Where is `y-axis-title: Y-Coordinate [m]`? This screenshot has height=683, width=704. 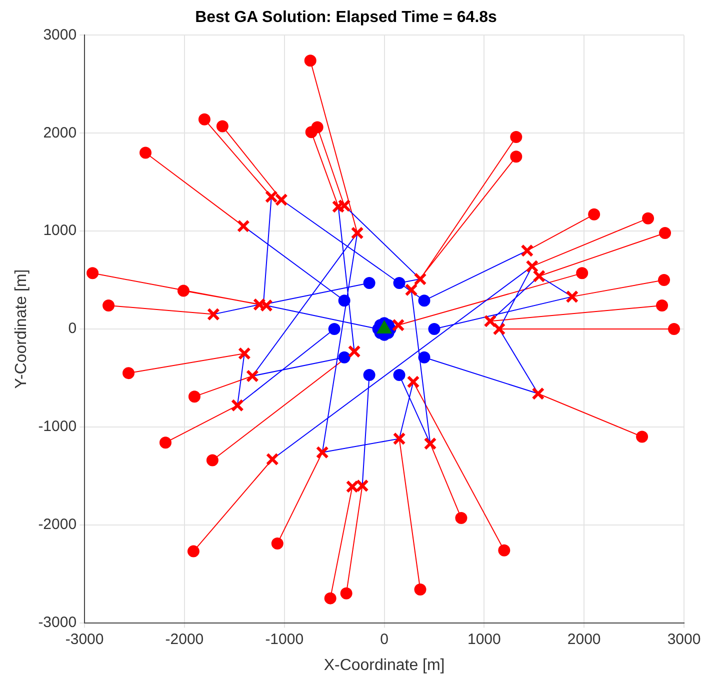 y-axis-title: Y-Coordinate [m] is located at coordinates (21, 329).